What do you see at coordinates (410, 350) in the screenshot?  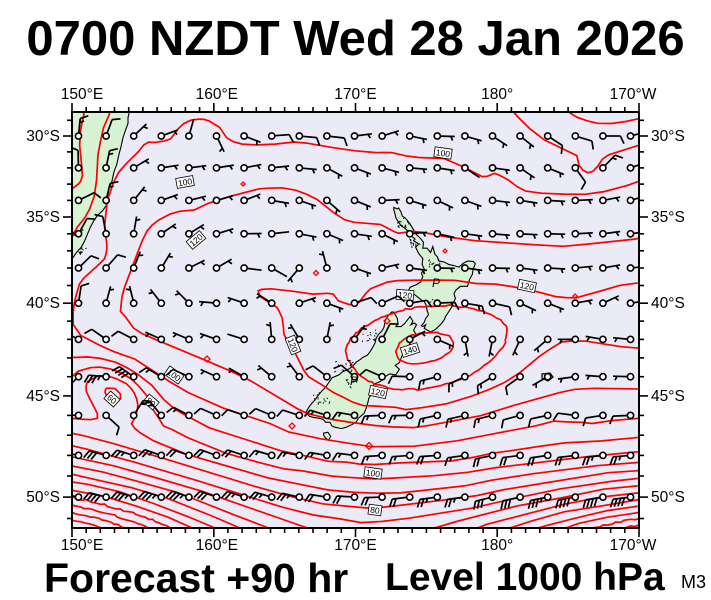 I see `svg-text: 140` at bounding box center [410, 350].